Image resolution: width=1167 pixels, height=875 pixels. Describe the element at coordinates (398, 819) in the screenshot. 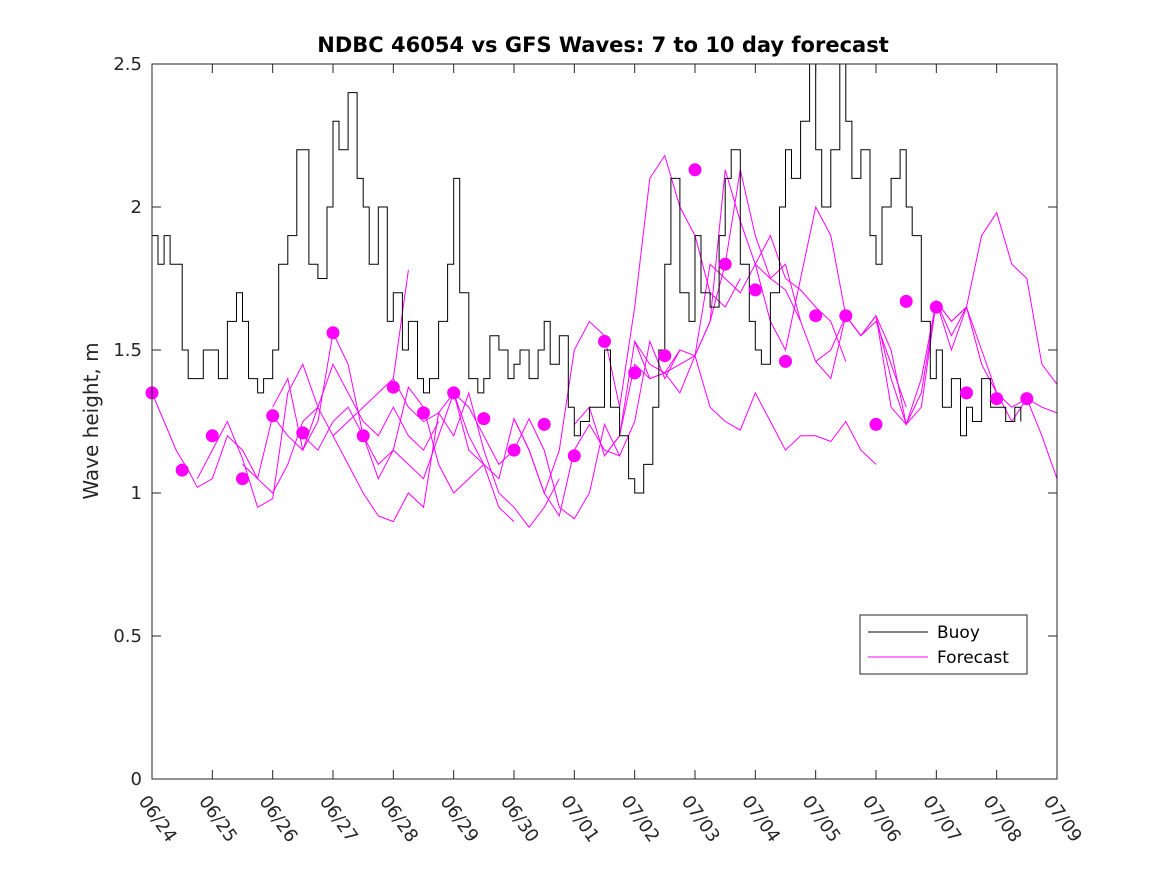

I see `x-tick-label: 06/28` at that location.